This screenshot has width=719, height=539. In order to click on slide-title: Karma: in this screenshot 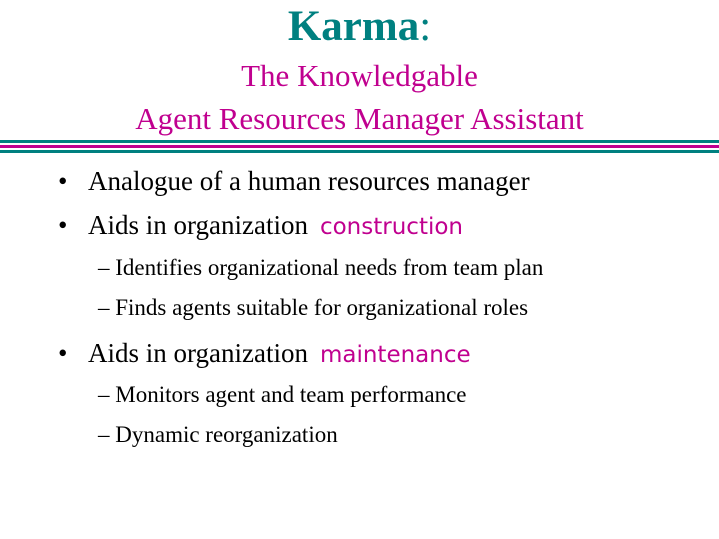, I will do `click(359, 27)`.